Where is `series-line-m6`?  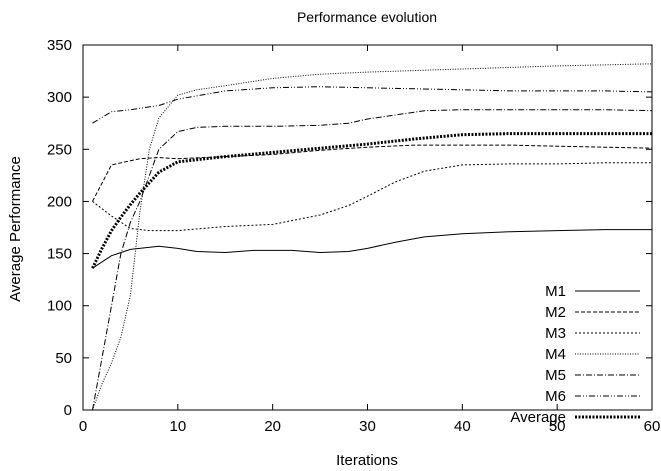 series-line-m6 is located at coordinates (372, 105).